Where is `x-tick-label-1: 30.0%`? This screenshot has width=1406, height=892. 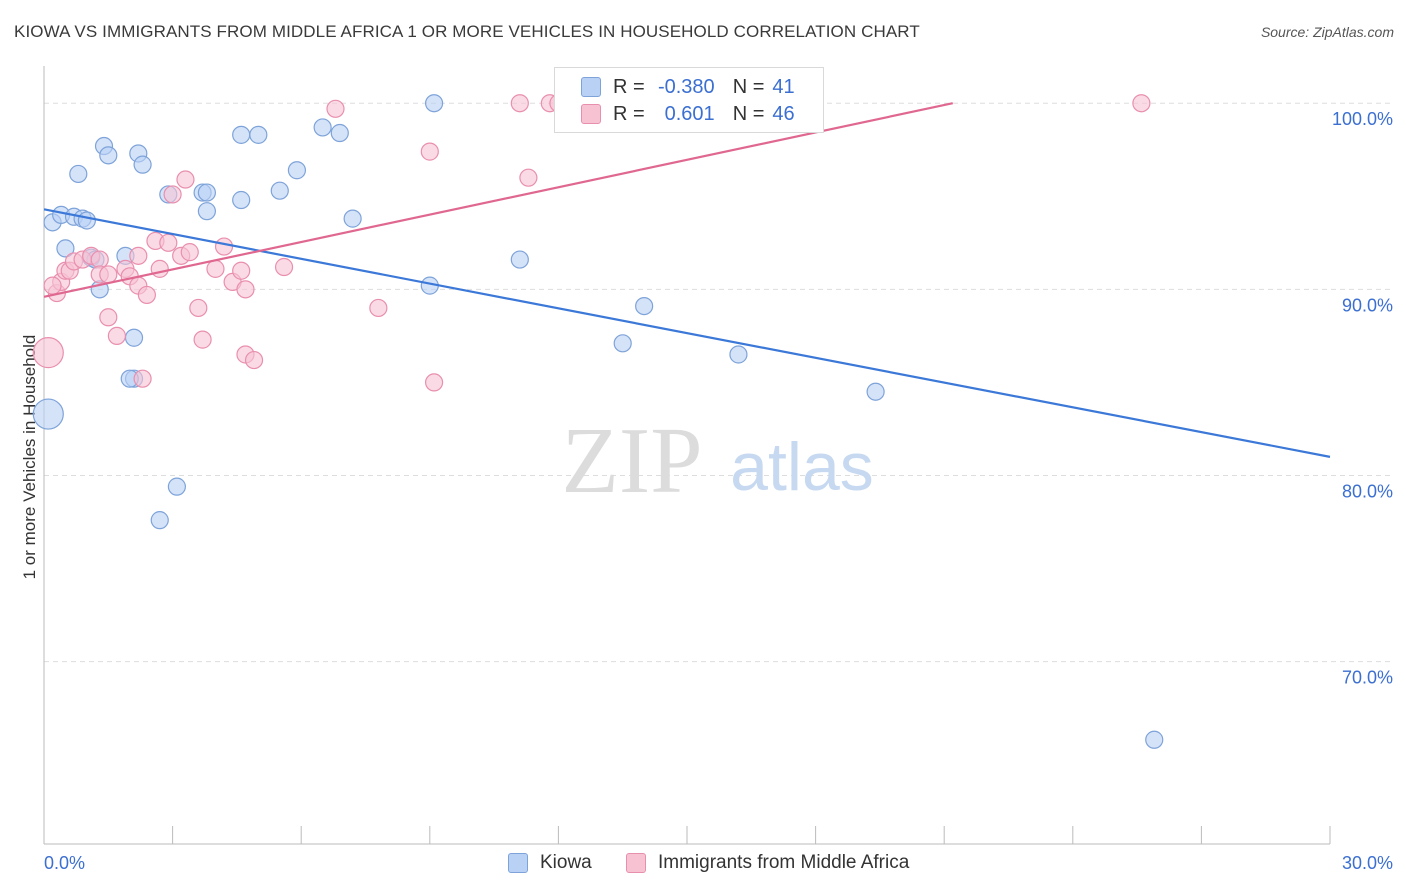
x-tick-label-1: 30.0% is located at coordinates (1367, 863).